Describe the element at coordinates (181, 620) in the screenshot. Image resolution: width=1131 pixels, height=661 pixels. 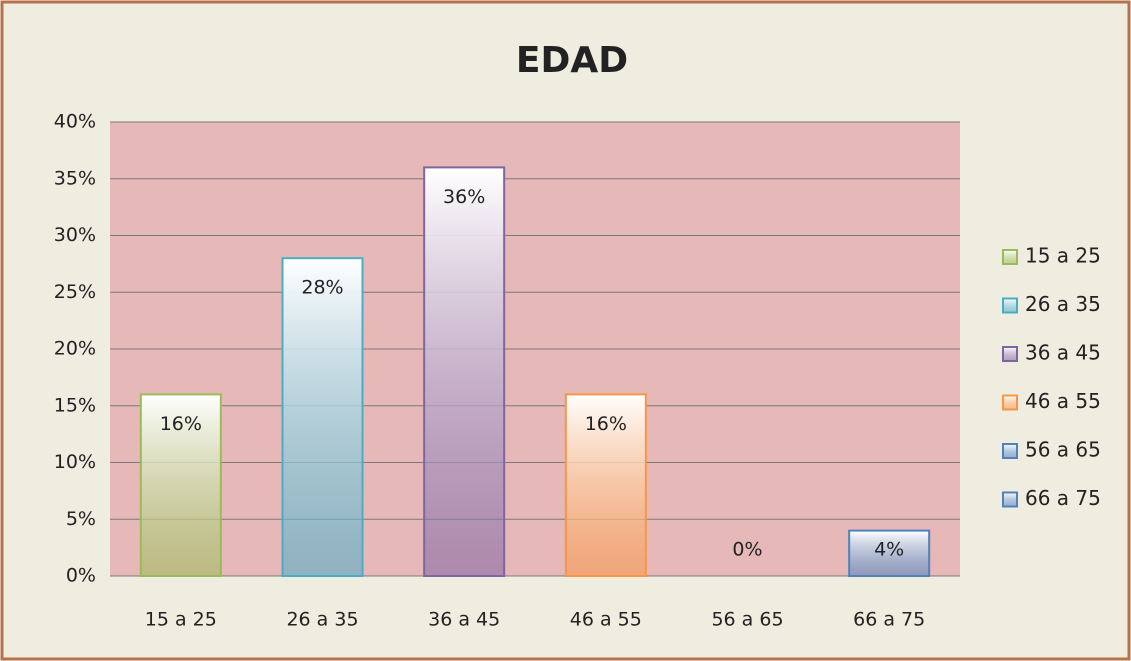
I see `x-tick-label: 15 a 25` at that location.